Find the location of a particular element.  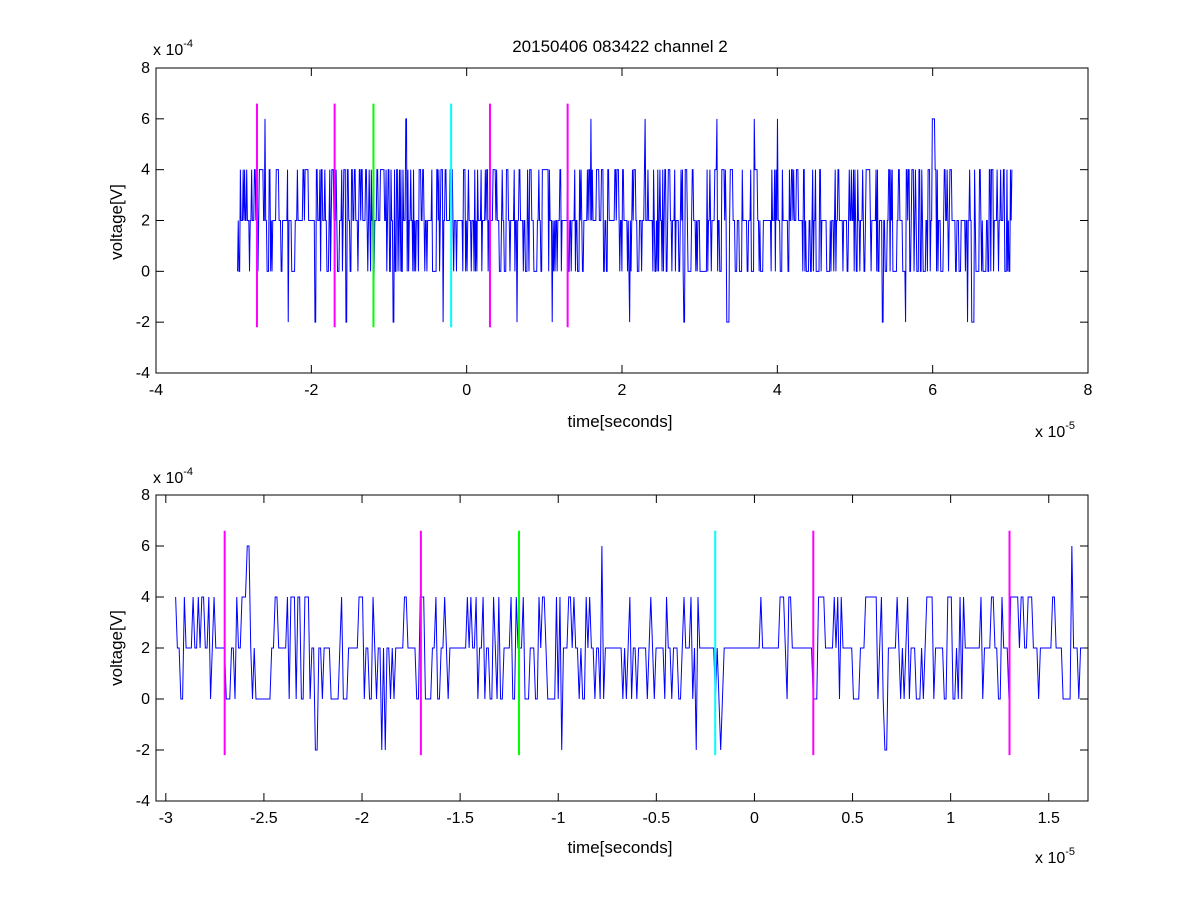

x-tick-label: 2 is located at coordinates (622, 390).